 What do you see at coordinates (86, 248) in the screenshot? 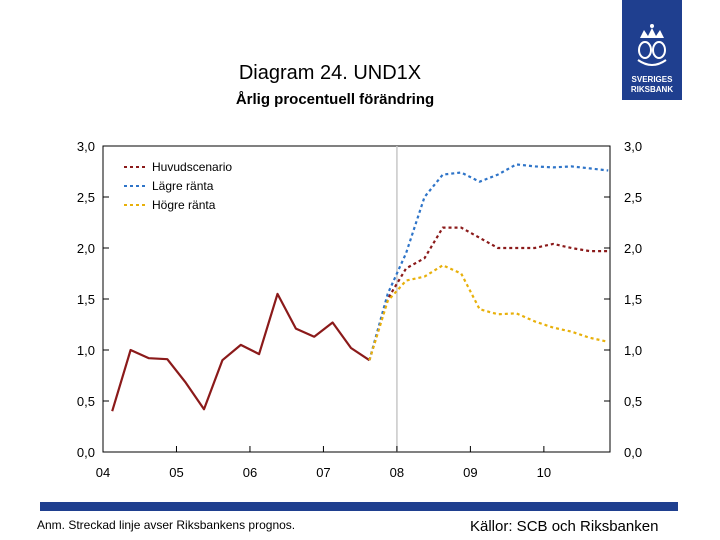
I see `y-tick-label-left: 2,0` at bounding box center [86, 248].